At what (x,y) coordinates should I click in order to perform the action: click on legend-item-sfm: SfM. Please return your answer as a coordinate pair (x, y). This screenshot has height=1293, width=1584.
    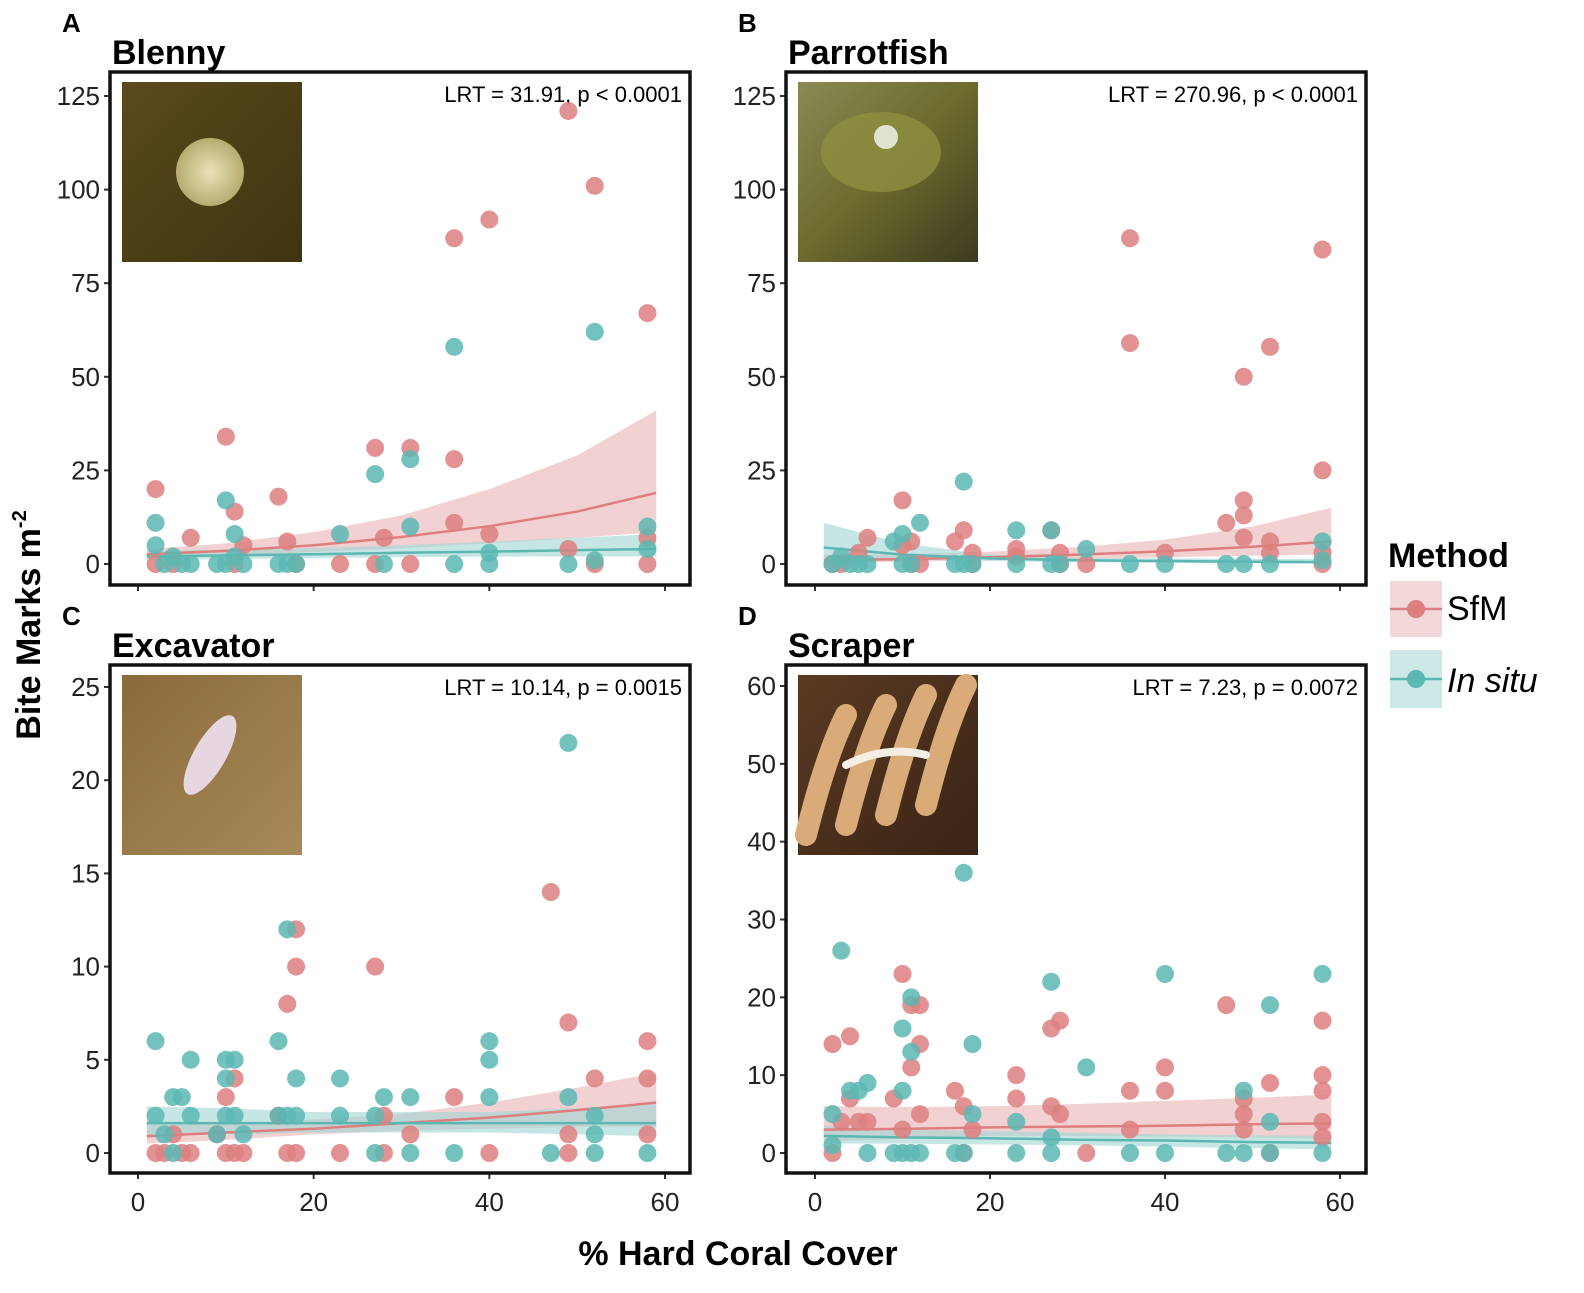
    Looking at the image, I should click on (1448, 609).